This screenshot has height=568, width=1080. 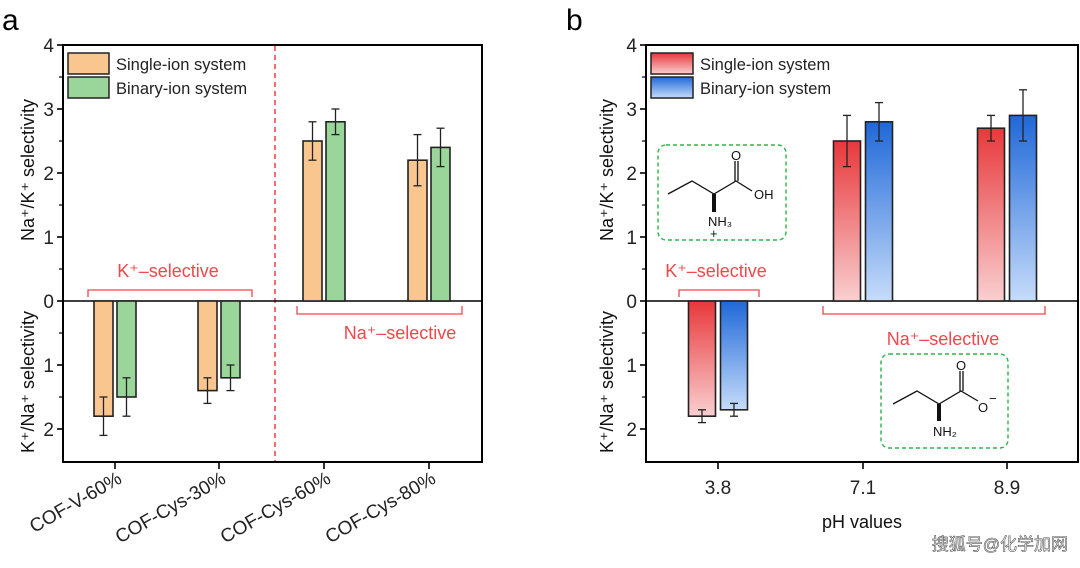 What do you see at coordinates (1007, 488) in the screenshot?
I see `x-tick-label: 8.9` at bounding box center [1007, 488].